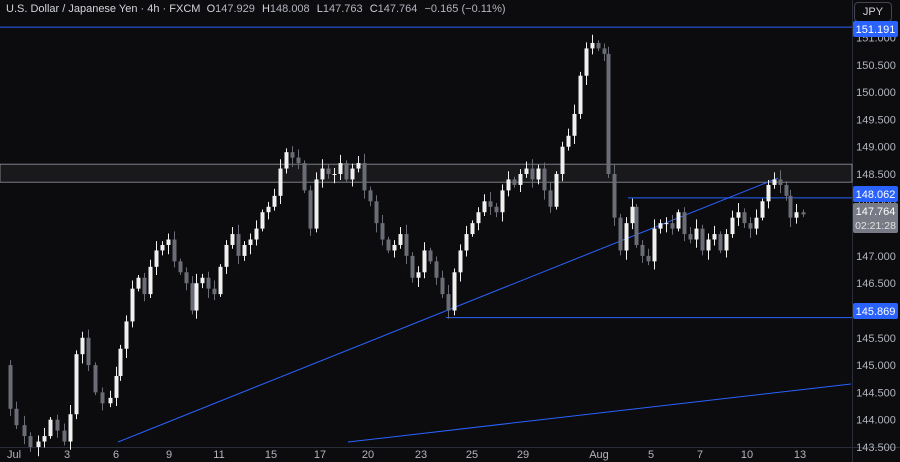 This screenshot has width=900, height=462. I want to click on time-tick-label: 7, so click(700, 455).